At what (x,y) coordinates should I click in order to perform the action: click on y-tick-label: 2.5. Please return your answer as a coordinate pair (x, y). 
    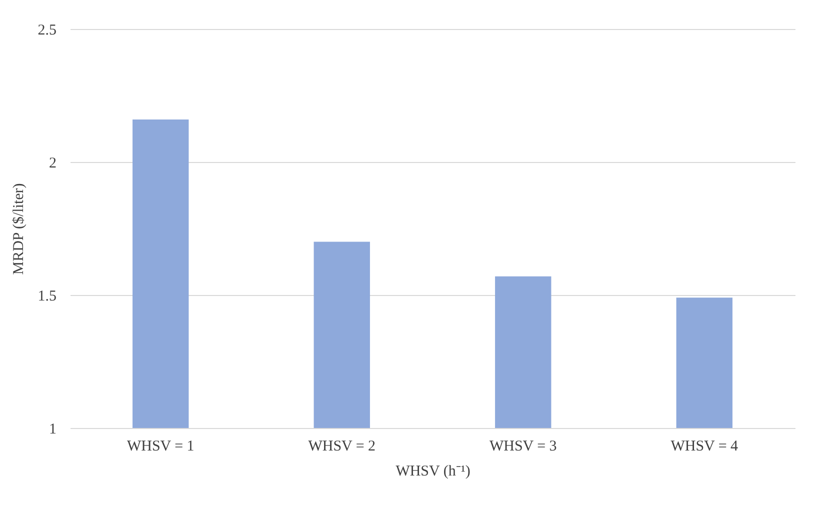
    Looking at the image, I should click on (47, 30).